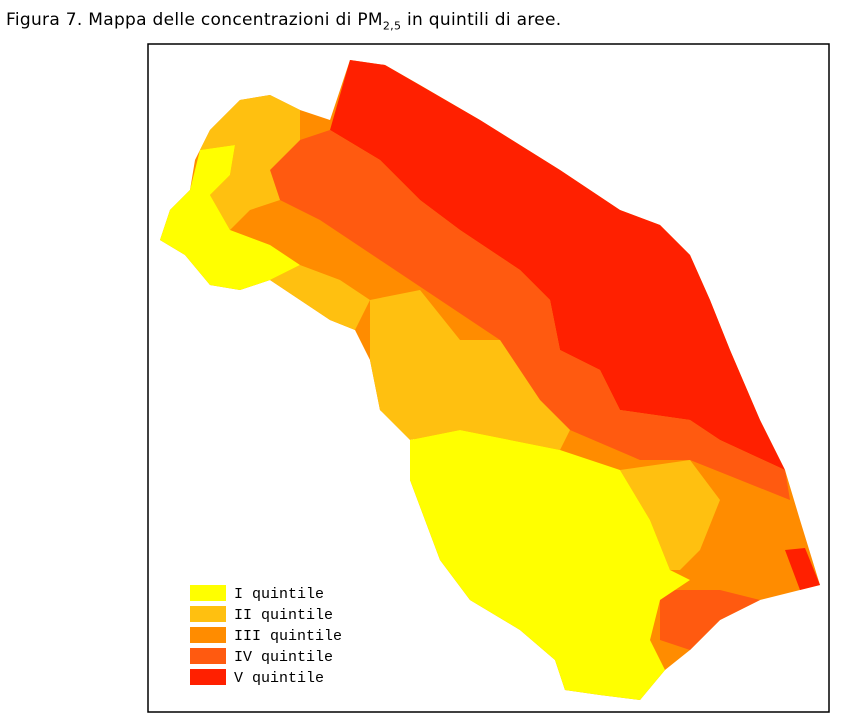  What do you see at coordinates (283, 615) in the screenshot?
I see `legend-label: II quintile` at bounding box center [283, 615].